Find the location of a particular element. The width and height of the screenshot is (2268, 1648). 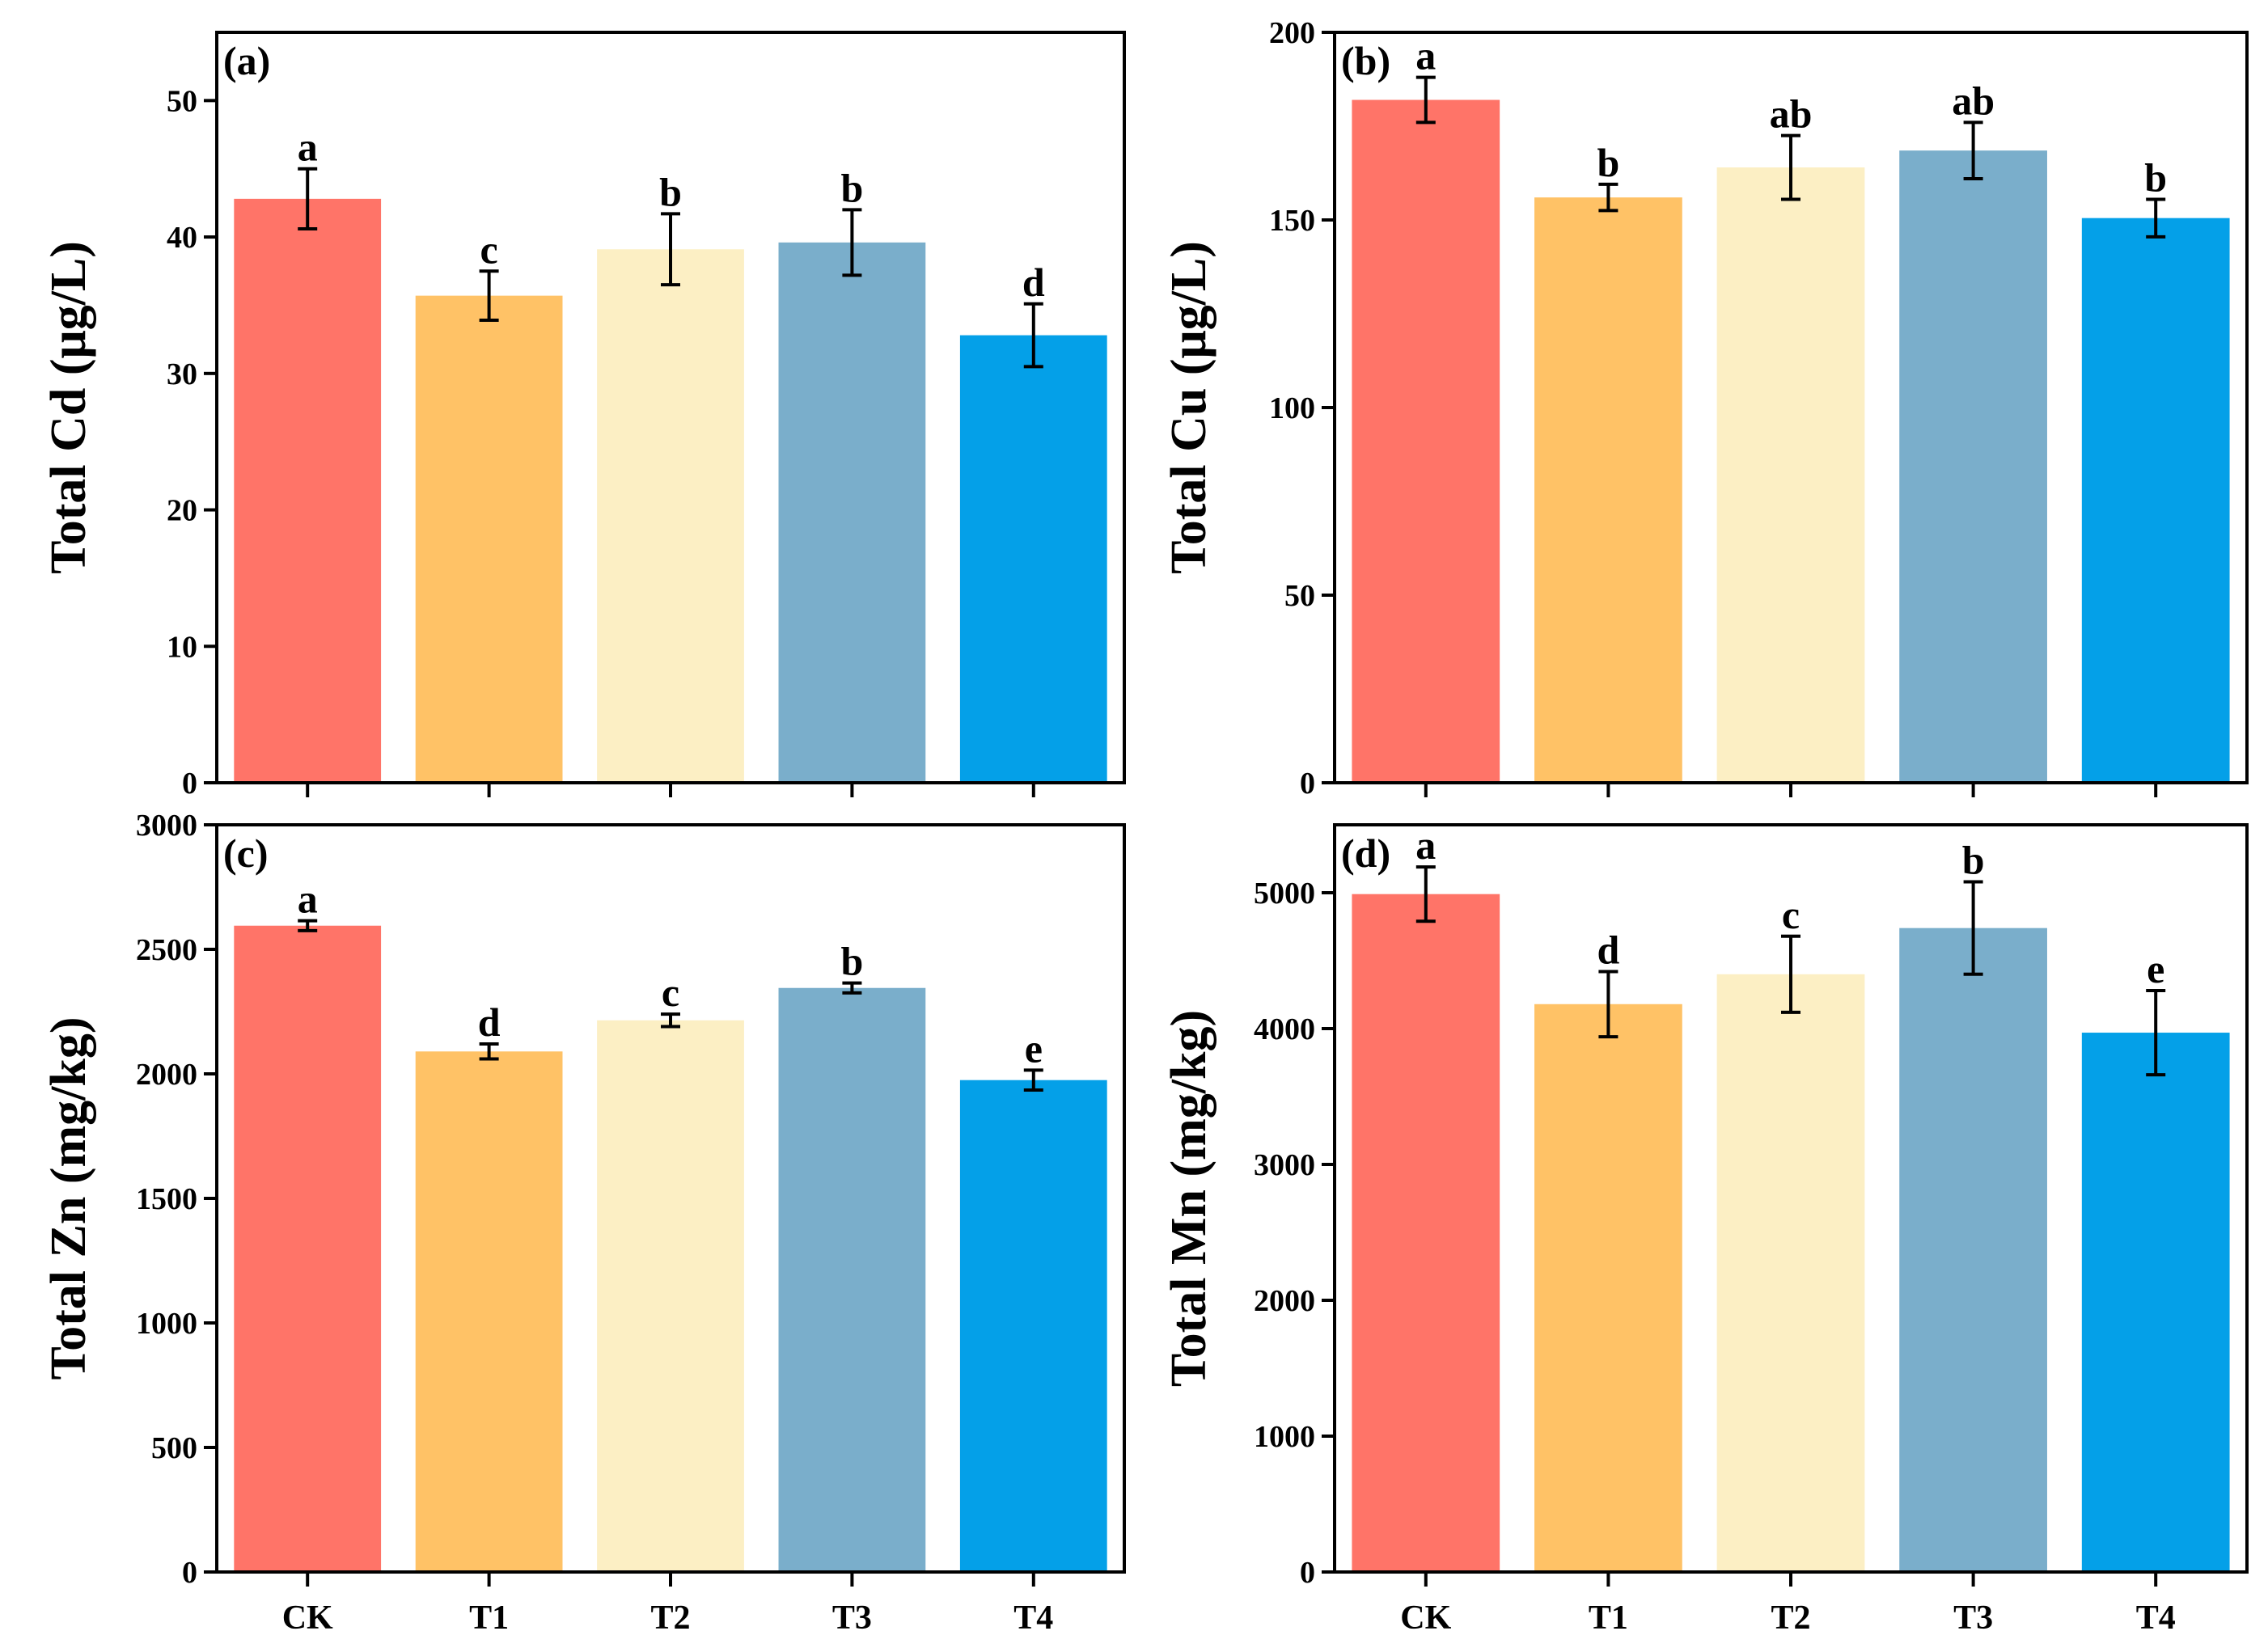

panel-tag: (d) is located at coordinates (1366, 853).